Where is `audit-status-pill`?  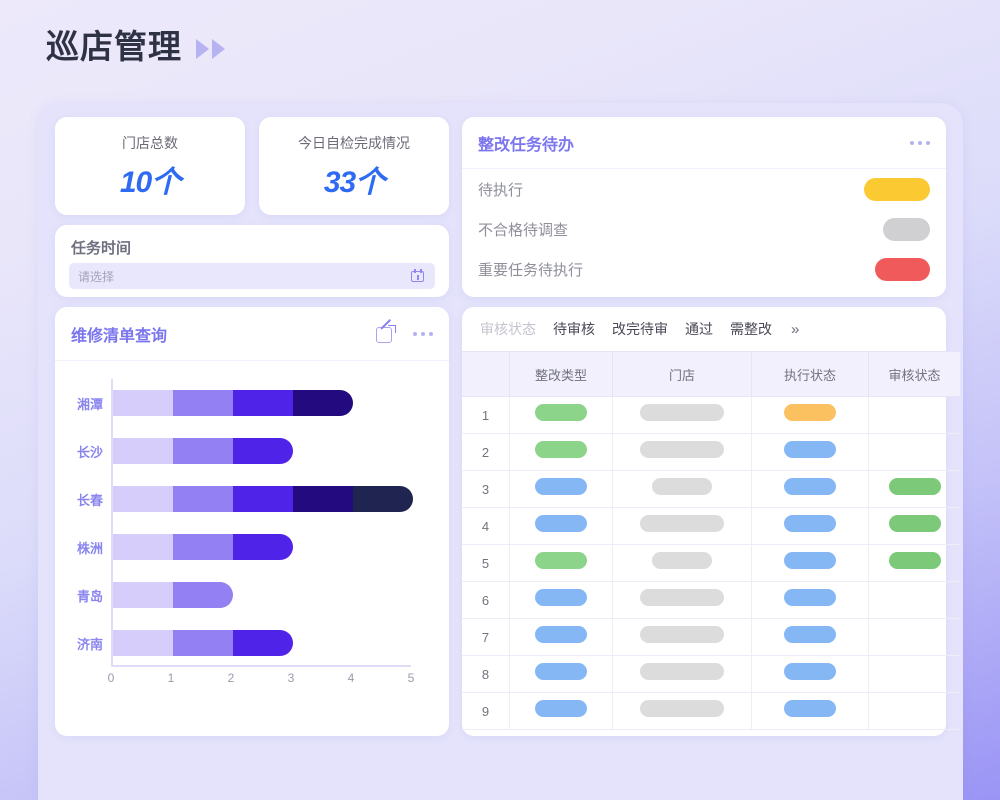 audit-status-pill is located at coordinates (914, 560).